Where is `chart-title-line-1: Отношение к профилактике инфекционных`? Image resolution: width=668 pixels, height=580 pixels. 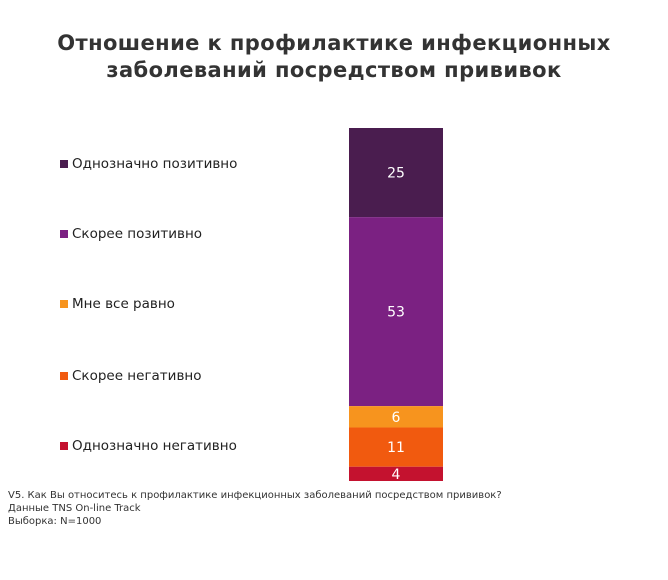 chart-title-line-1: Отношение к профилактике инфекционных is located at coordinates (334, 43).